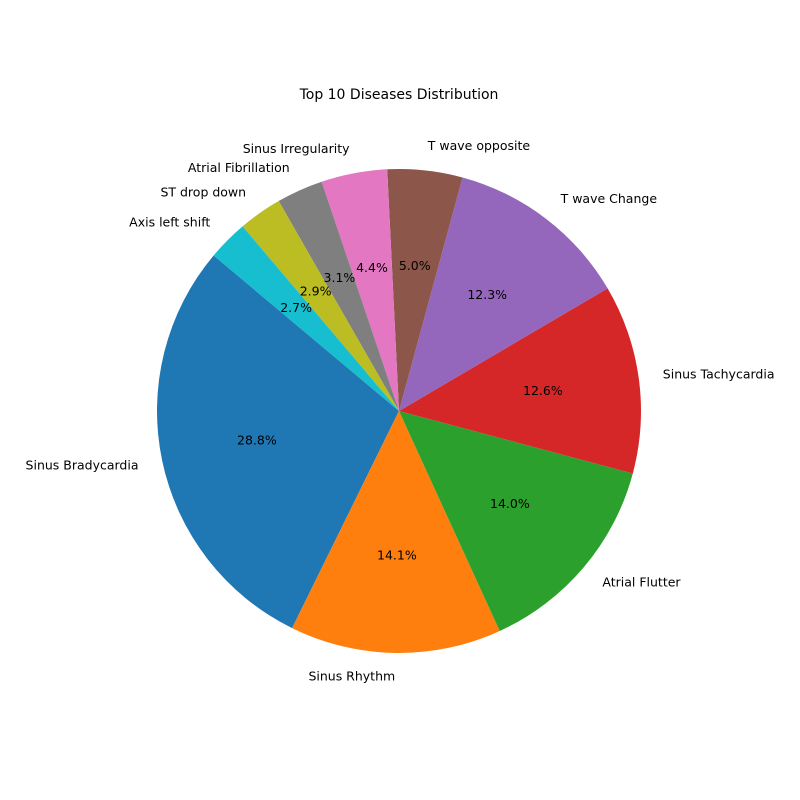 Image resolution: width=800 pixels, height=800 pixels. Describe the element at coordinates (278, 442) in the screenshot. I see `slice-sinus-bradycardia` at that location.